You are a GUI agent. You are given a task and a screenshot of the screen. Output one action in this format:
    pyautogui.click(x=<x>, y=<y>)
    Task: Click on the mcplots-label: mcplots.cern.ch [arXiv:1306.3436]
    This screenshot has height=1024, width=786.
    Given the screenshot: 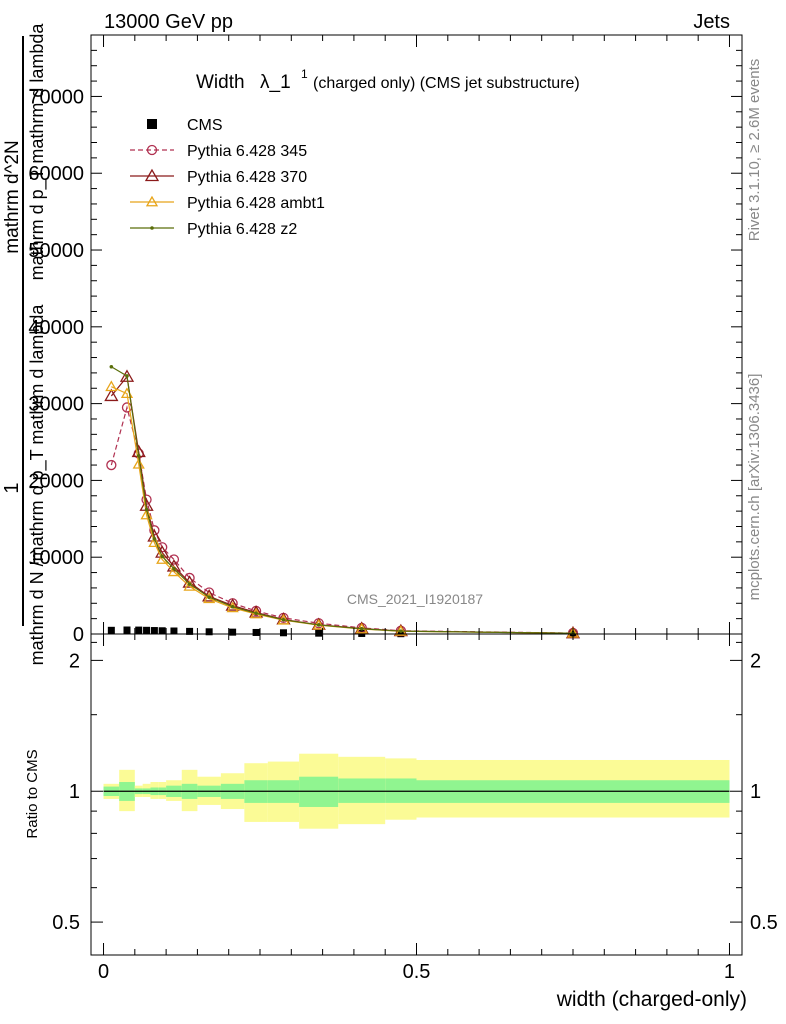 What is the action you would take?
    pyautogui.click(x=754, y=487)
    